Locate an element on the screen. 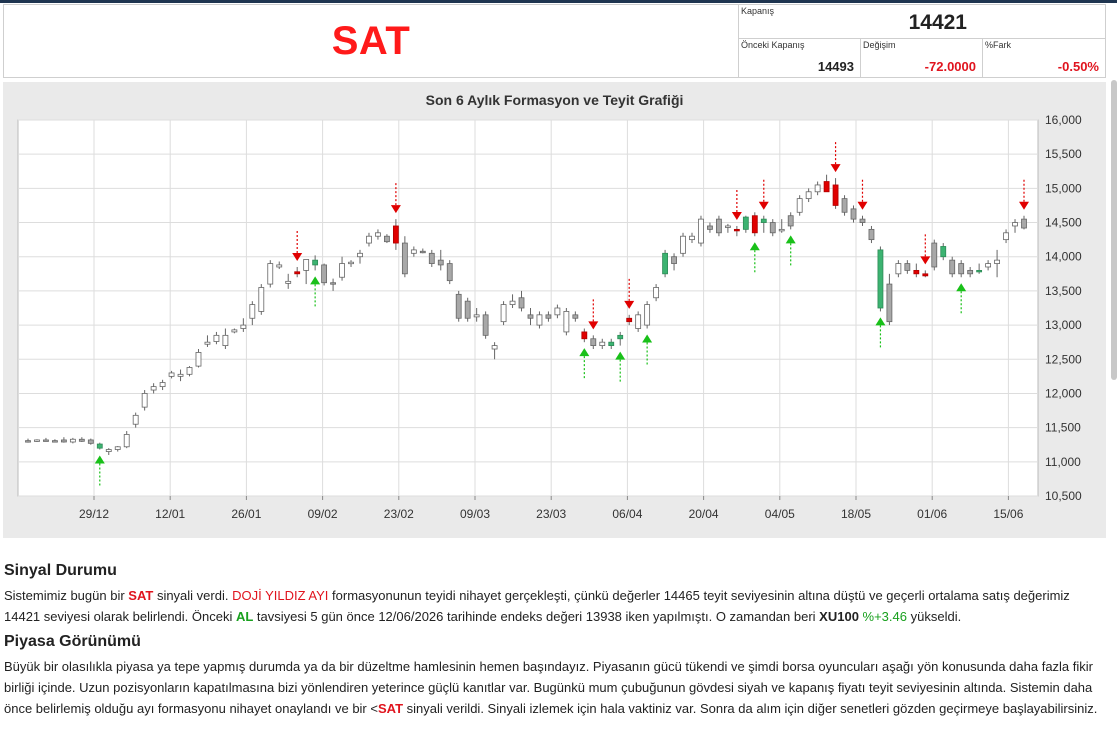 This screenshot has width=1117, height=741. x-tick-label: 29/12 is located at coordinates (94, 514).